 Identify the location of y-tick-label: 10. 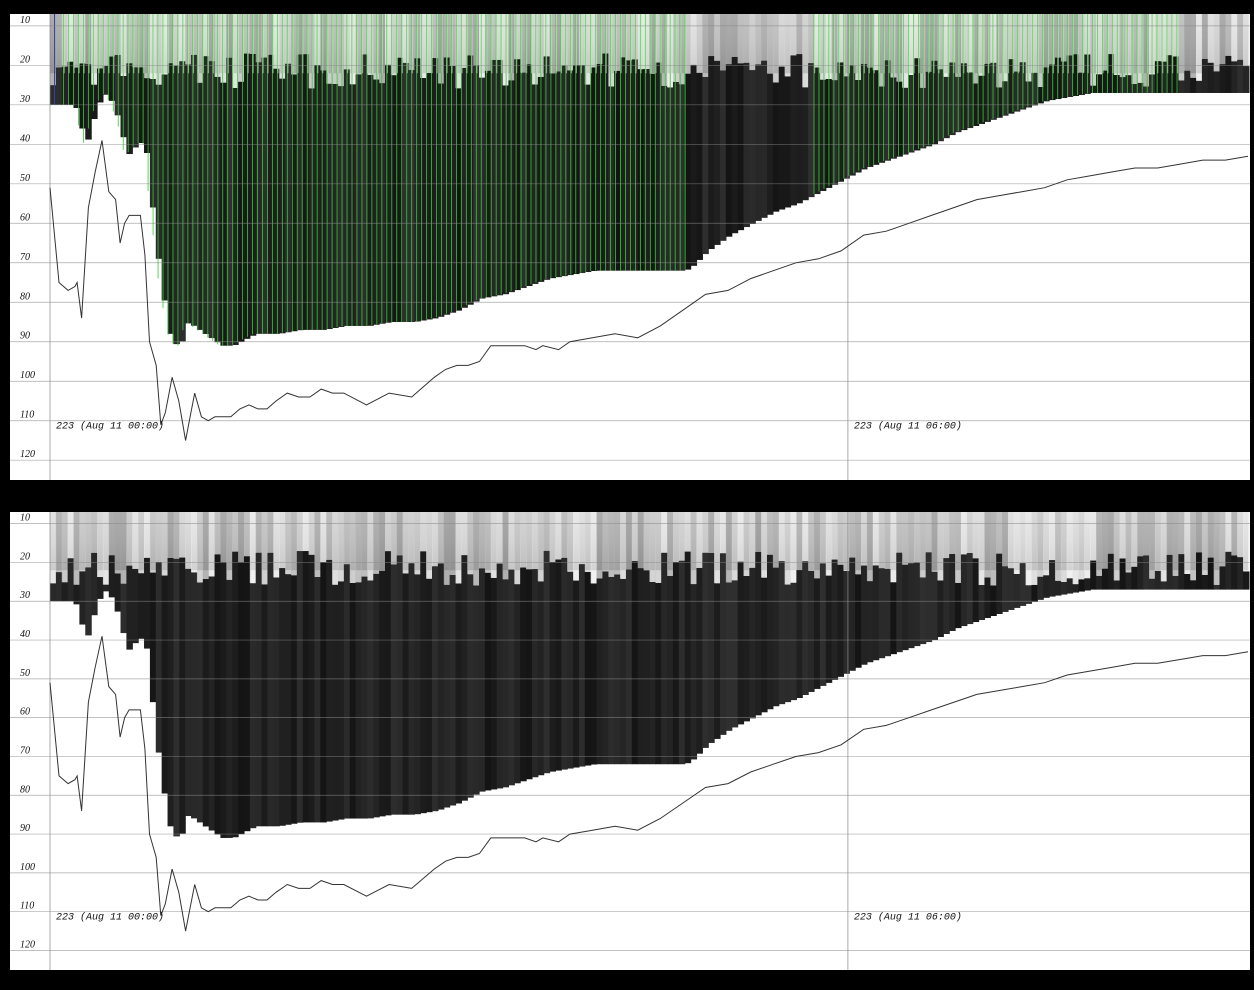
(25, 518).